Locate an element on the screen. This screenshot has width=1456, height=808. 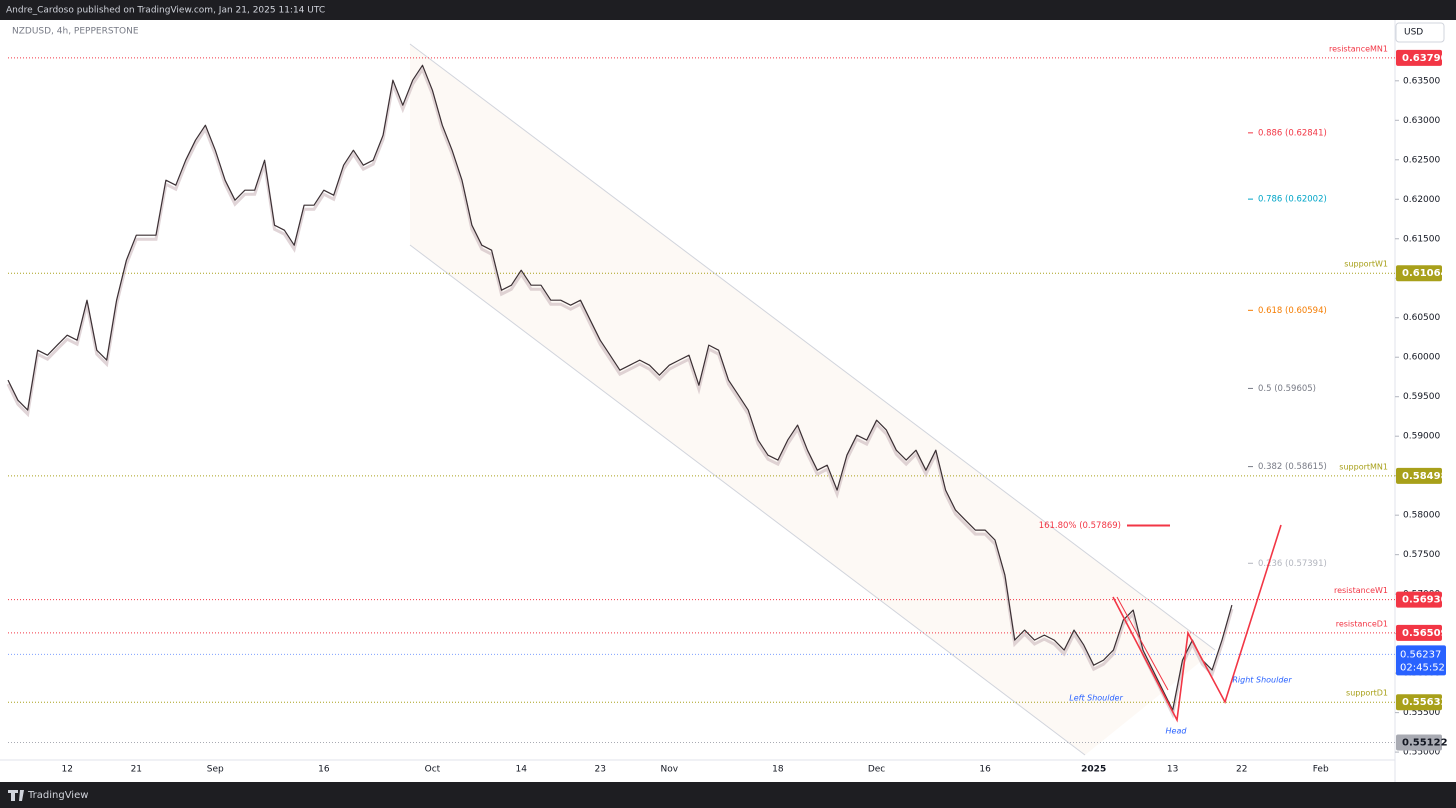
x-tick-label: 13 is located at coordinates (1172, 770).